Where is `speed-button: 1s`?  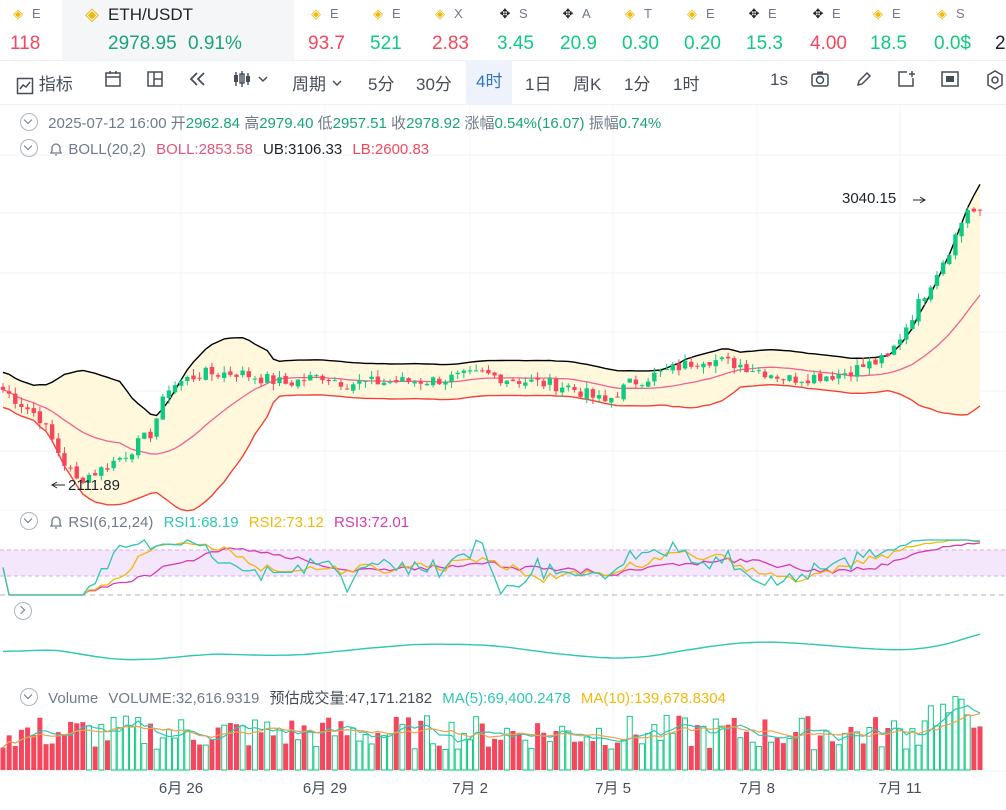
speed-button: 1s is located at coordinates (779, 79).